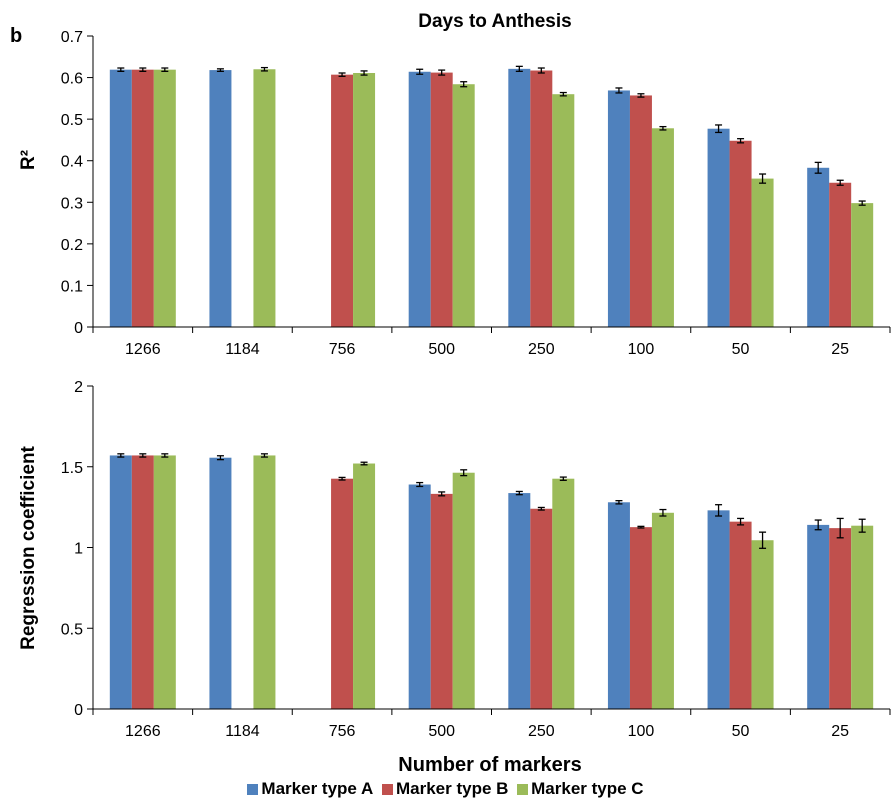 Image resolution: width=891 pixels, height=806 pixels. What do you see at coordinates (72, 468) in the screenshot?
I see `y-tick-label: 1.5` at bounding box center [72, 468].